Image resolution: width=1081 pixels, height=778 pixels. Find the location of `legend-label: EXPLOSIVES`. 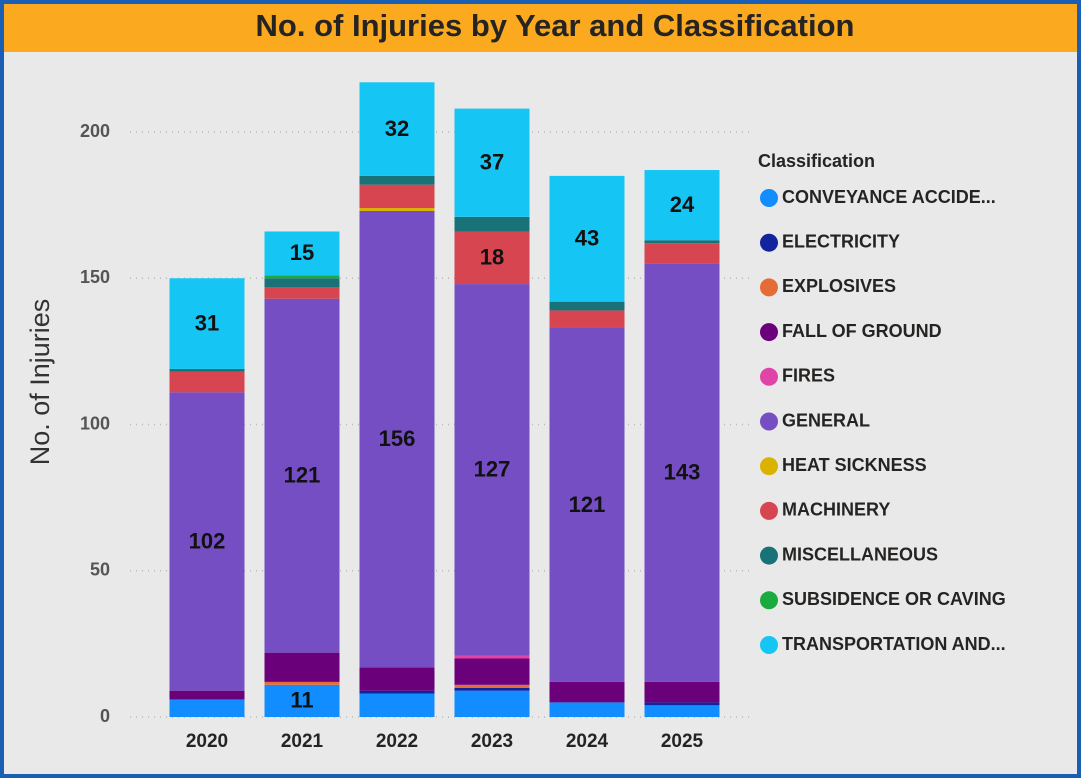

legend-label: EXPLOSIVES is located at coordinates (839, 286).